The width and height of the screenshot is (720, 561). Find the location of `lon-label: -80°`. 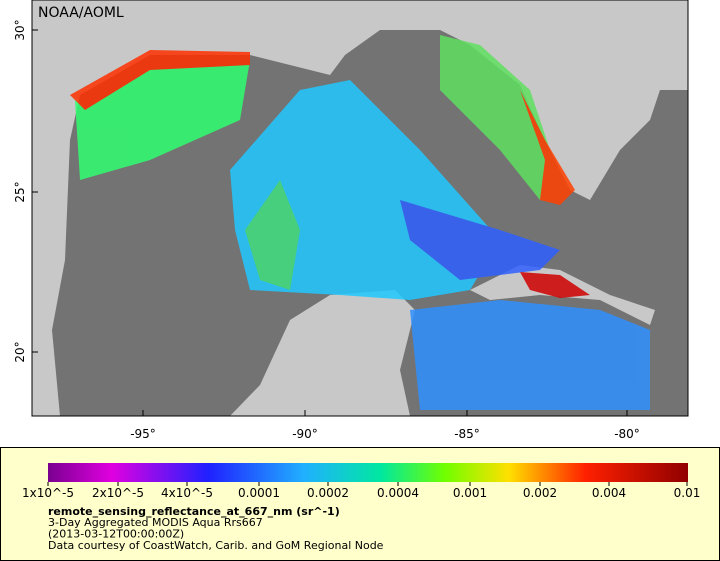

lon-label: -80° is located at coordinates (627, 434).